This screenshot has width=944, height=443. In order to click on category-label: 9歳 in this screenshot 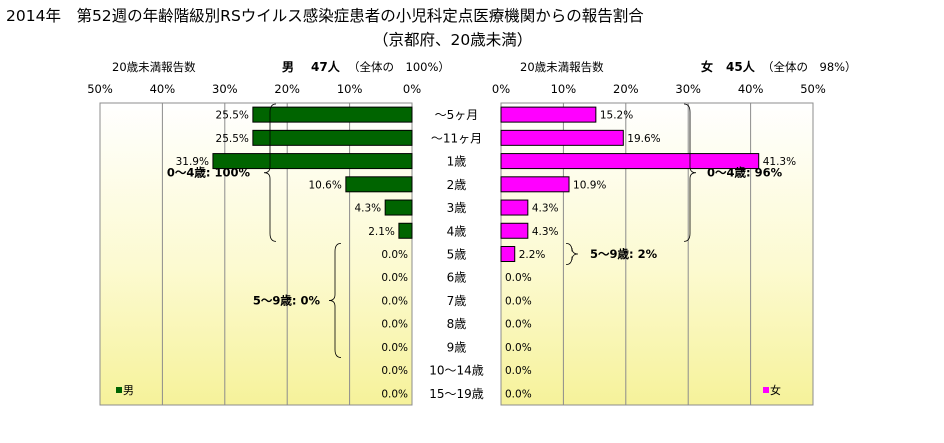, I will do `click(457, 347)`.